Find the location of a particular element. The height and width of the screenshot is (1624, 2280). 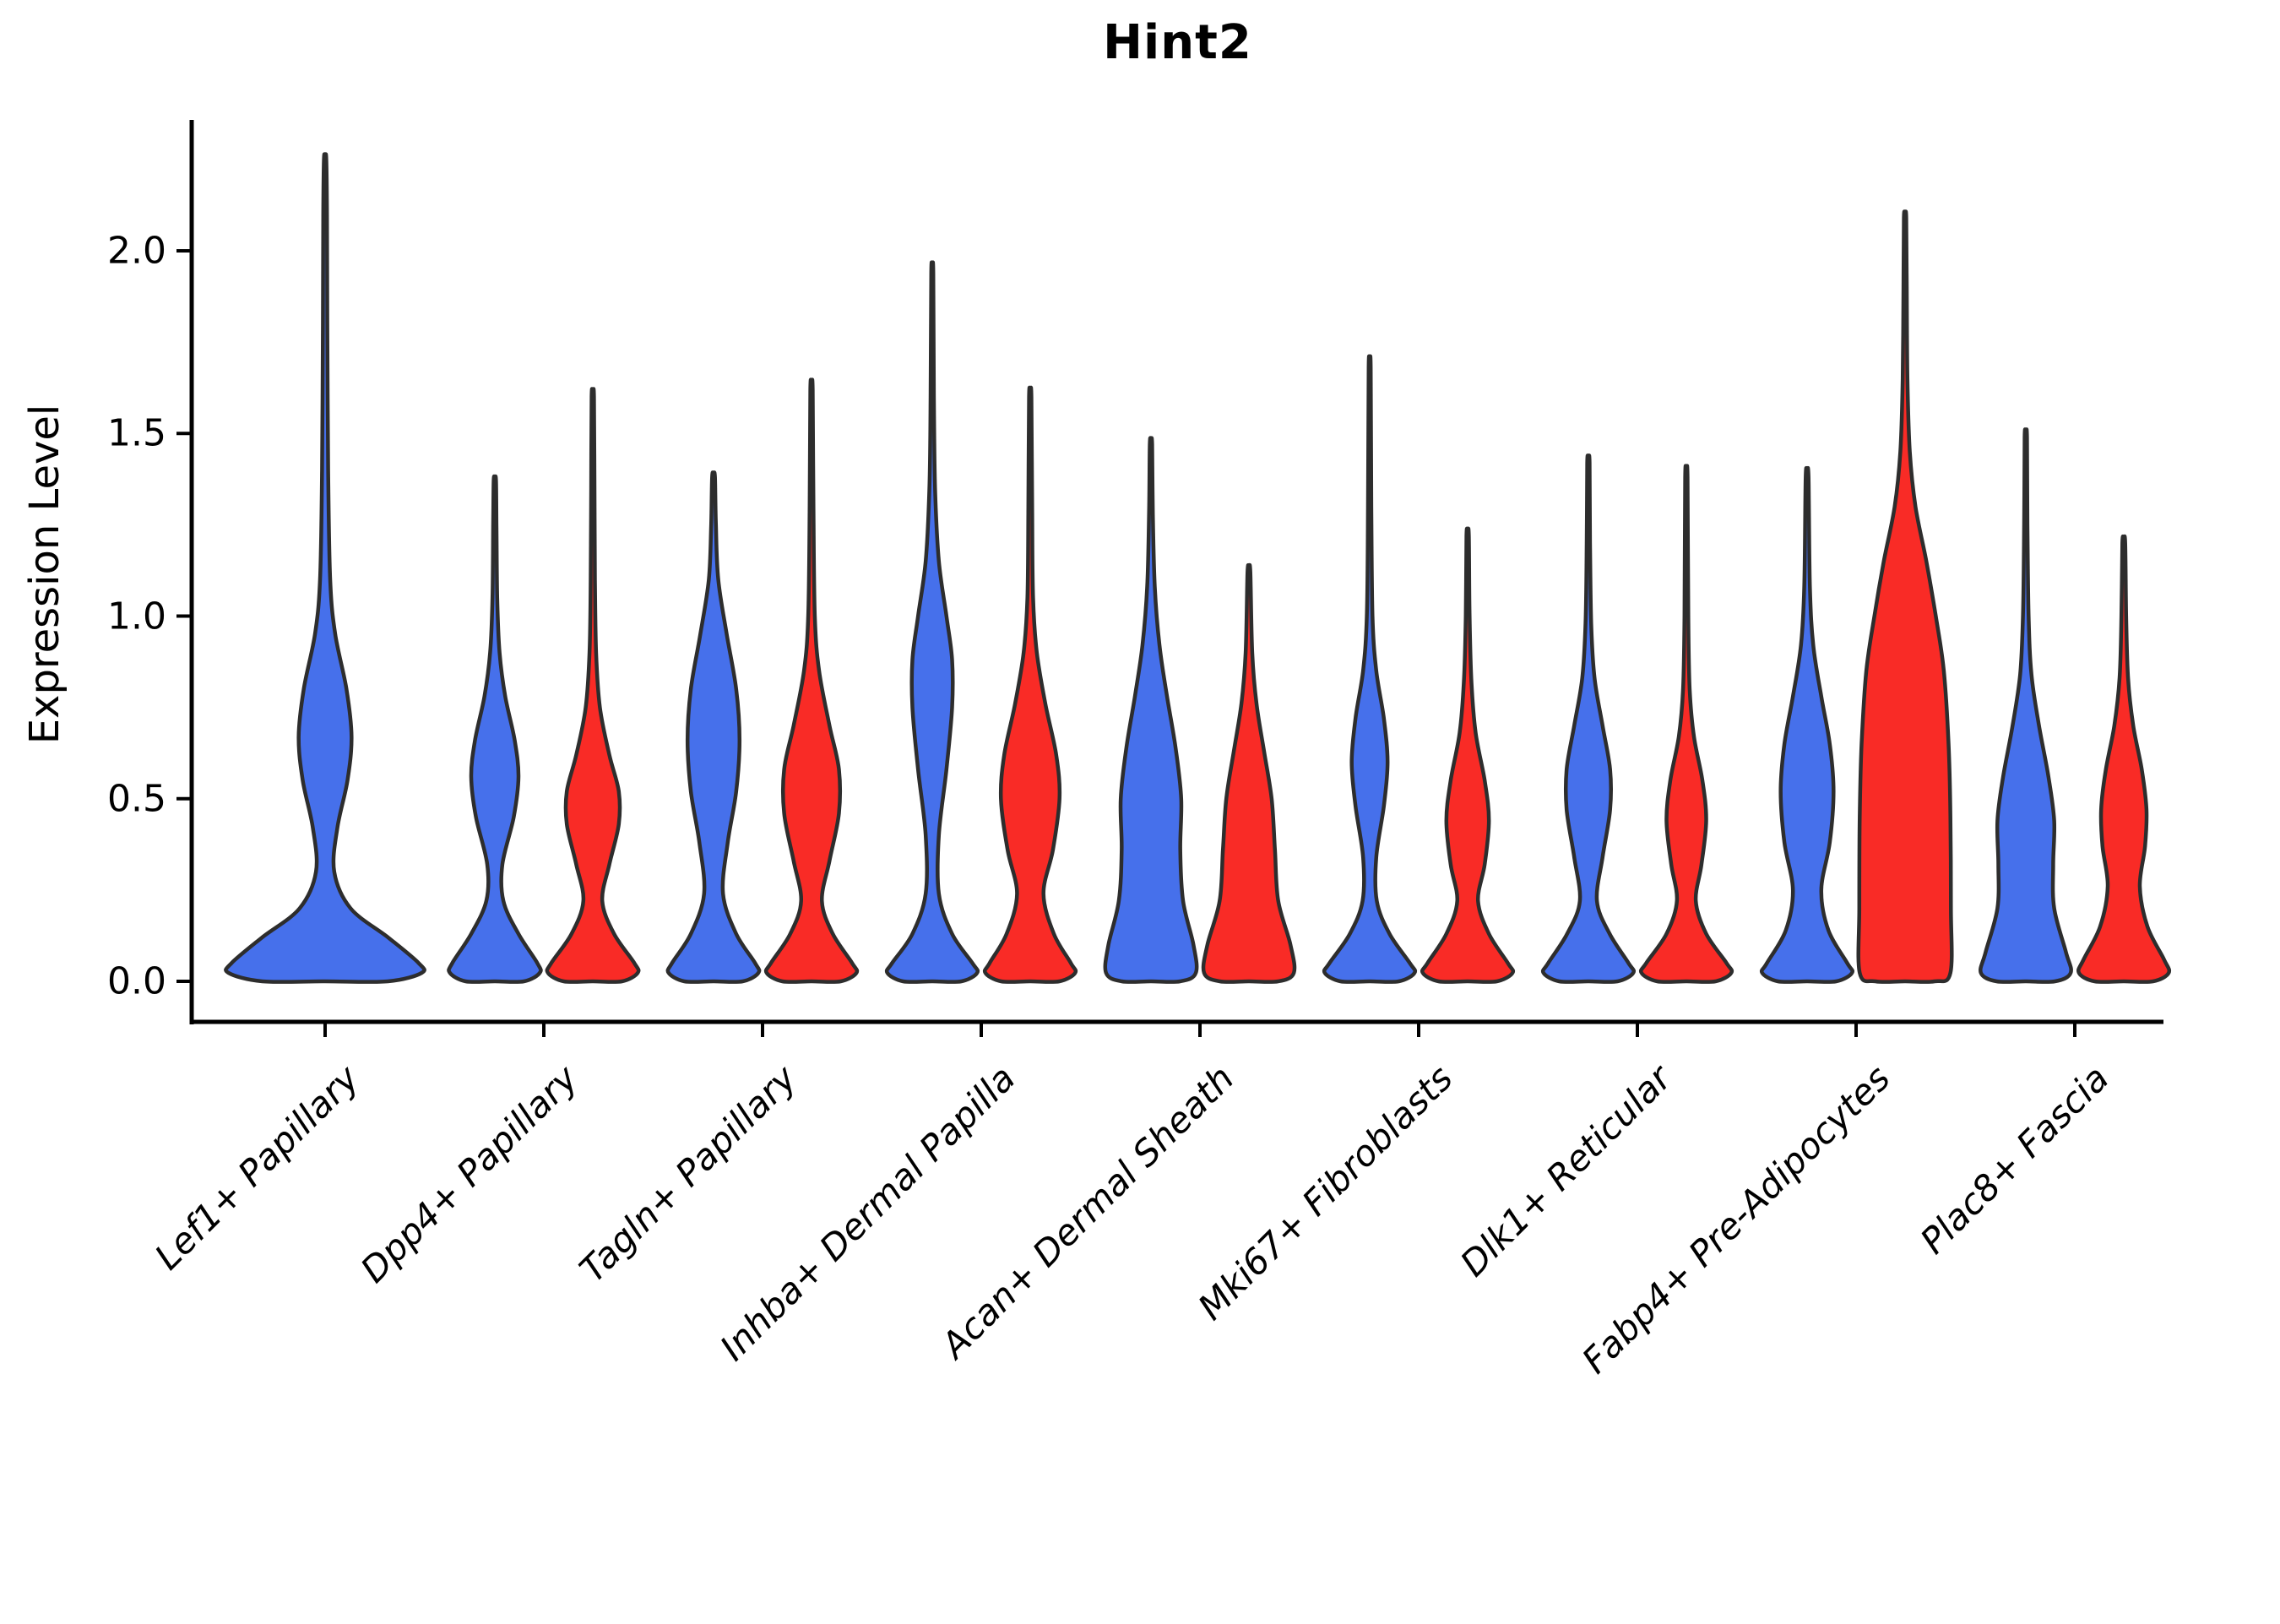

y-tick-label: 0.5 is located at coordinates (136, 799).